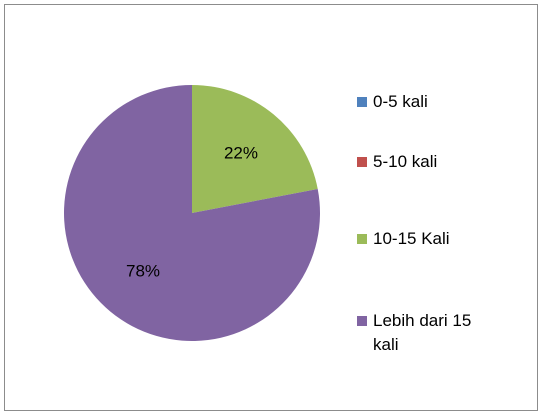  Describe the element at coordinates (143, 271) in the screenshot. I see `data-label: 78%` at that location.